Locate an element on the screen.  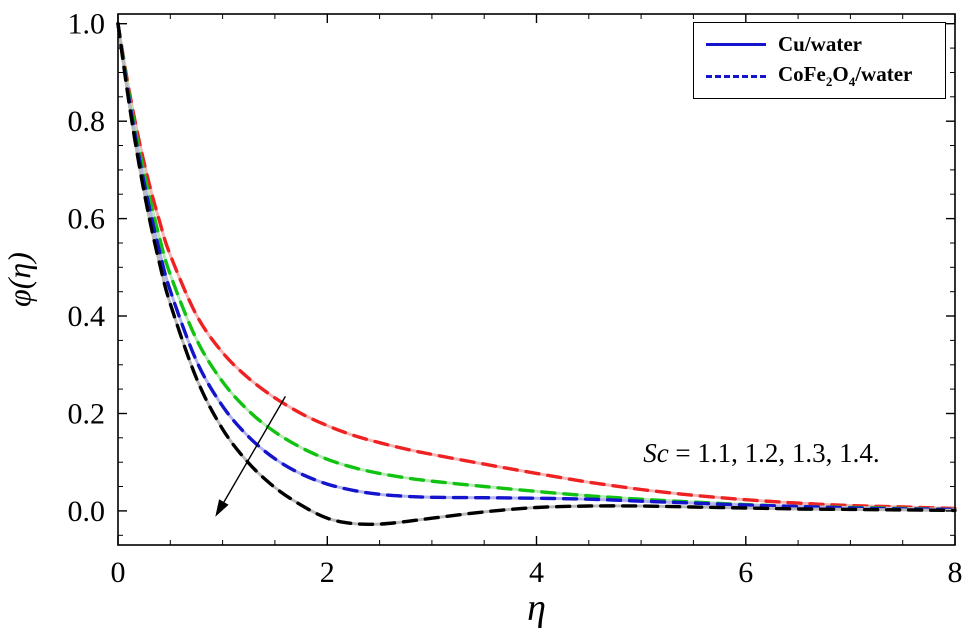
legend-line-dashed is located at coordinates (736, 76).